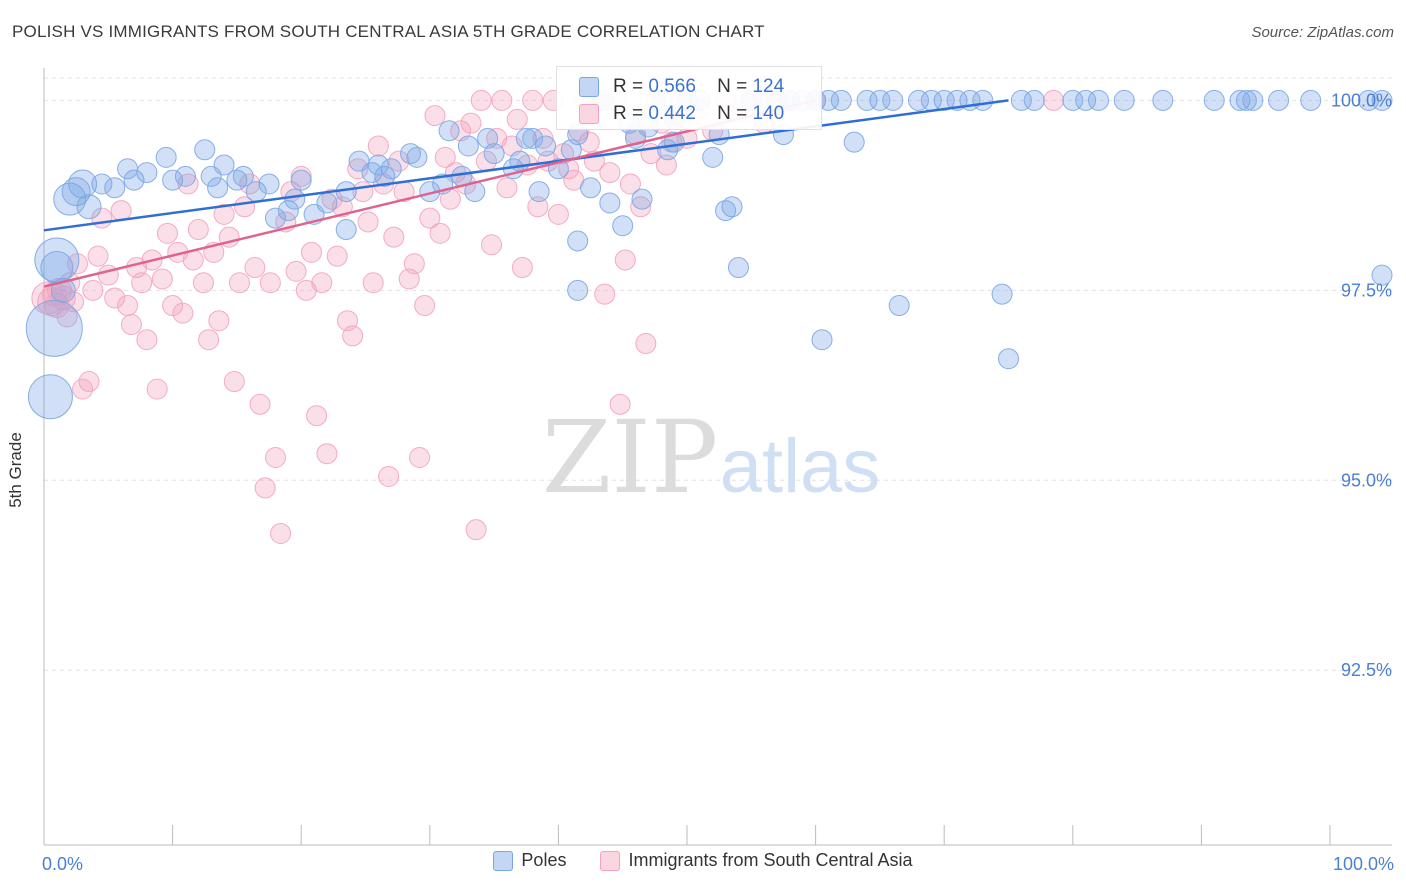 This screenshot has height=892, width=1406. What do you see at coordinates (1322, 32) in the screenshot?
I see `source-label: Source: ZipAtlas.com` at bounding box center [1322, 32].